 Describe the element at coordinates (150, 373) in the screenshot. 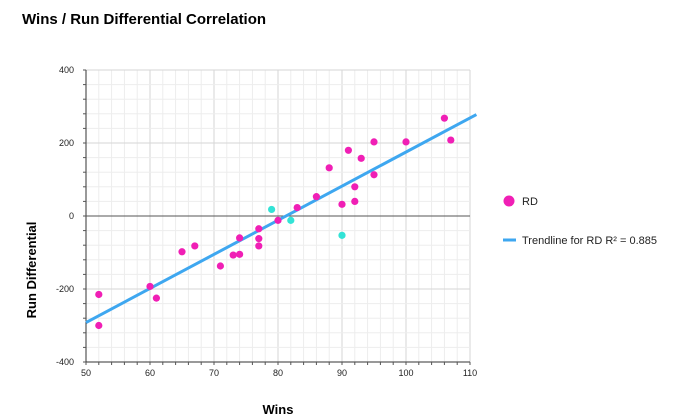

I see `x-tick-label: 60` at that location.